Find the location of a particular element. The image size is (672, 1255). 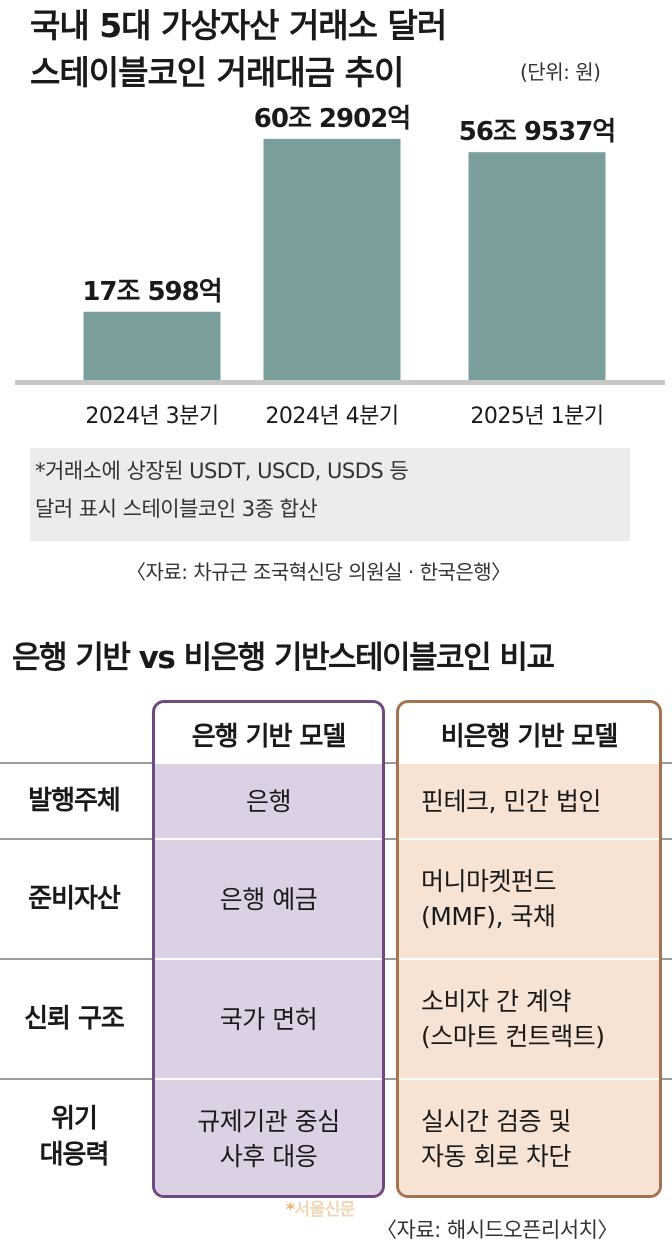

category-label: 2025년 1분기 is located at coordinates (536, 416).